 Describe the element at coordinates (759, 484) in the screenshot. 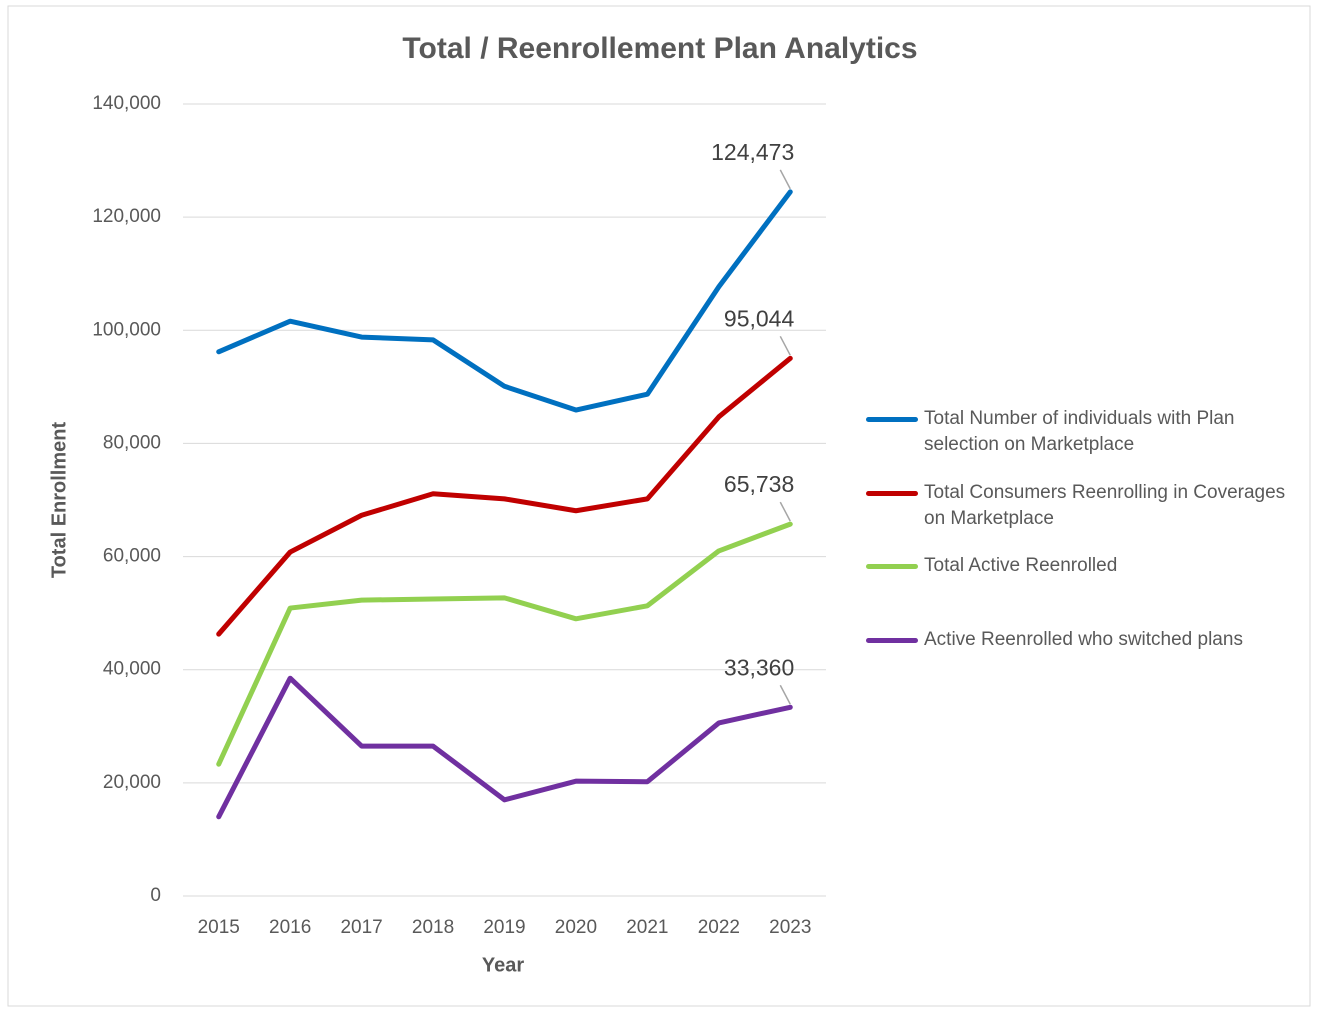

I see `data-label: 65,738` at that location.